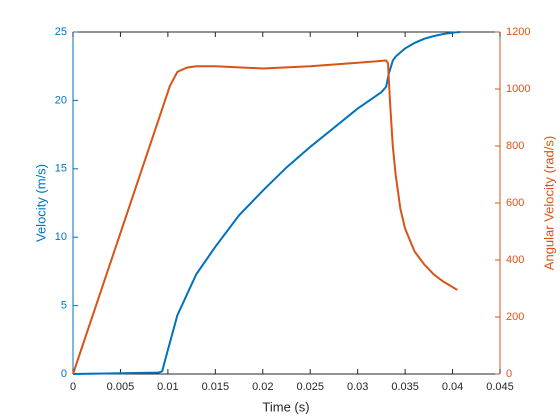 The image size is (560, 420). I want to click on y2-tick-label: 200, so click(515, 317).